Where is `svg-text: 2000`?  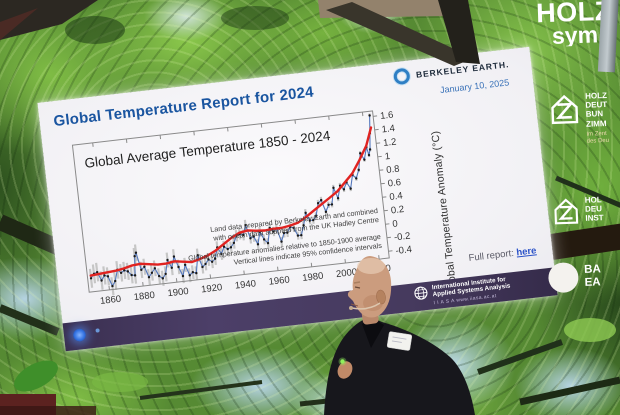
svg-text: 2000 is located at coordinates (347, 273).